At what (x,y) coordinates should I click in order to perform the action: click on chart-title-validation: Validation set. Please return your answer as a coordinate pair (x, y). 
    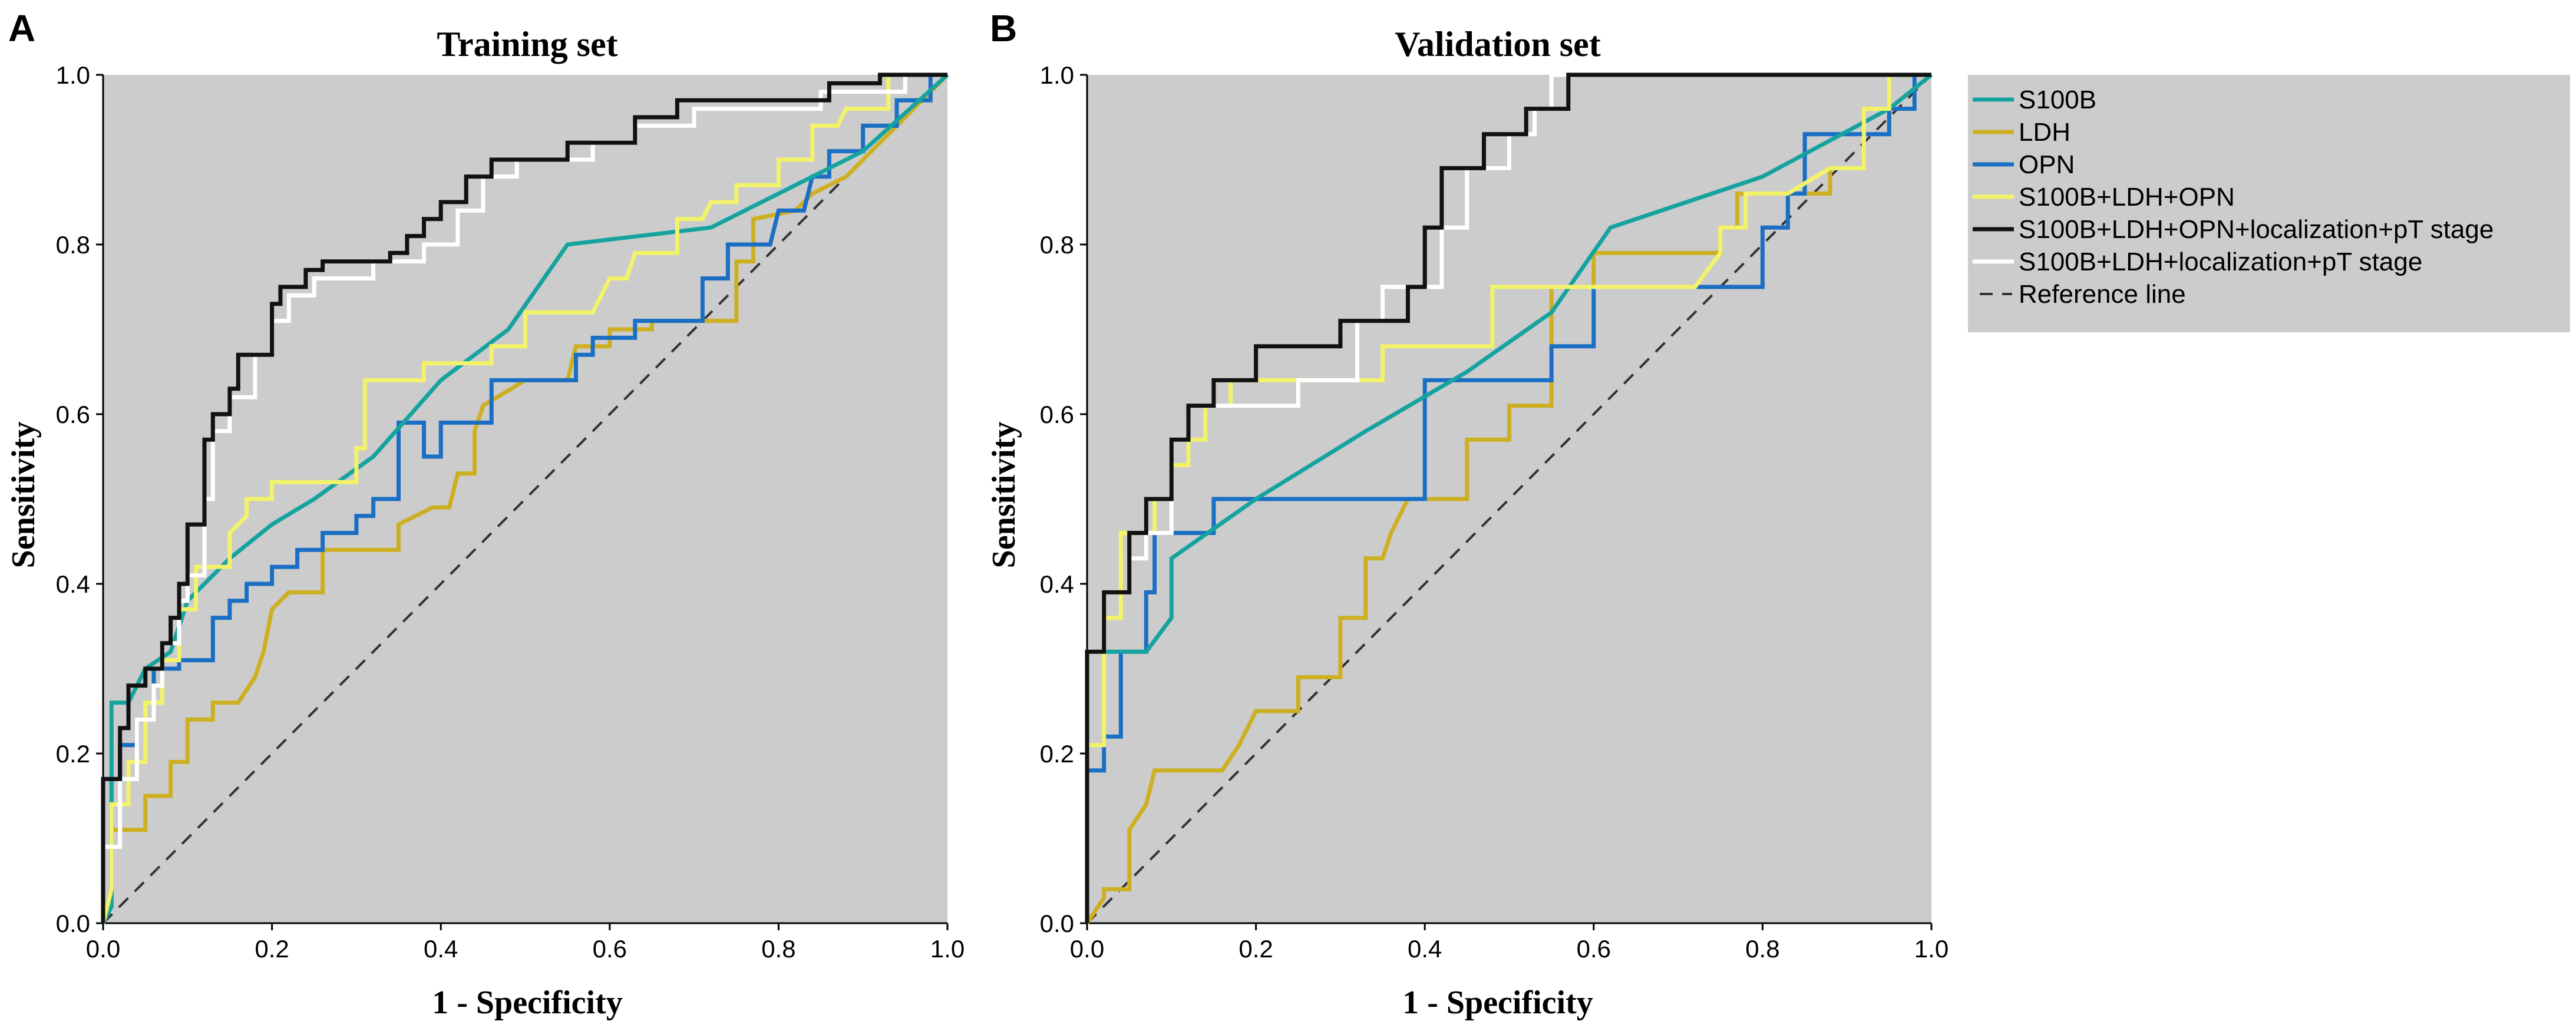
    Looking at the image, I should click on (1498, 44).